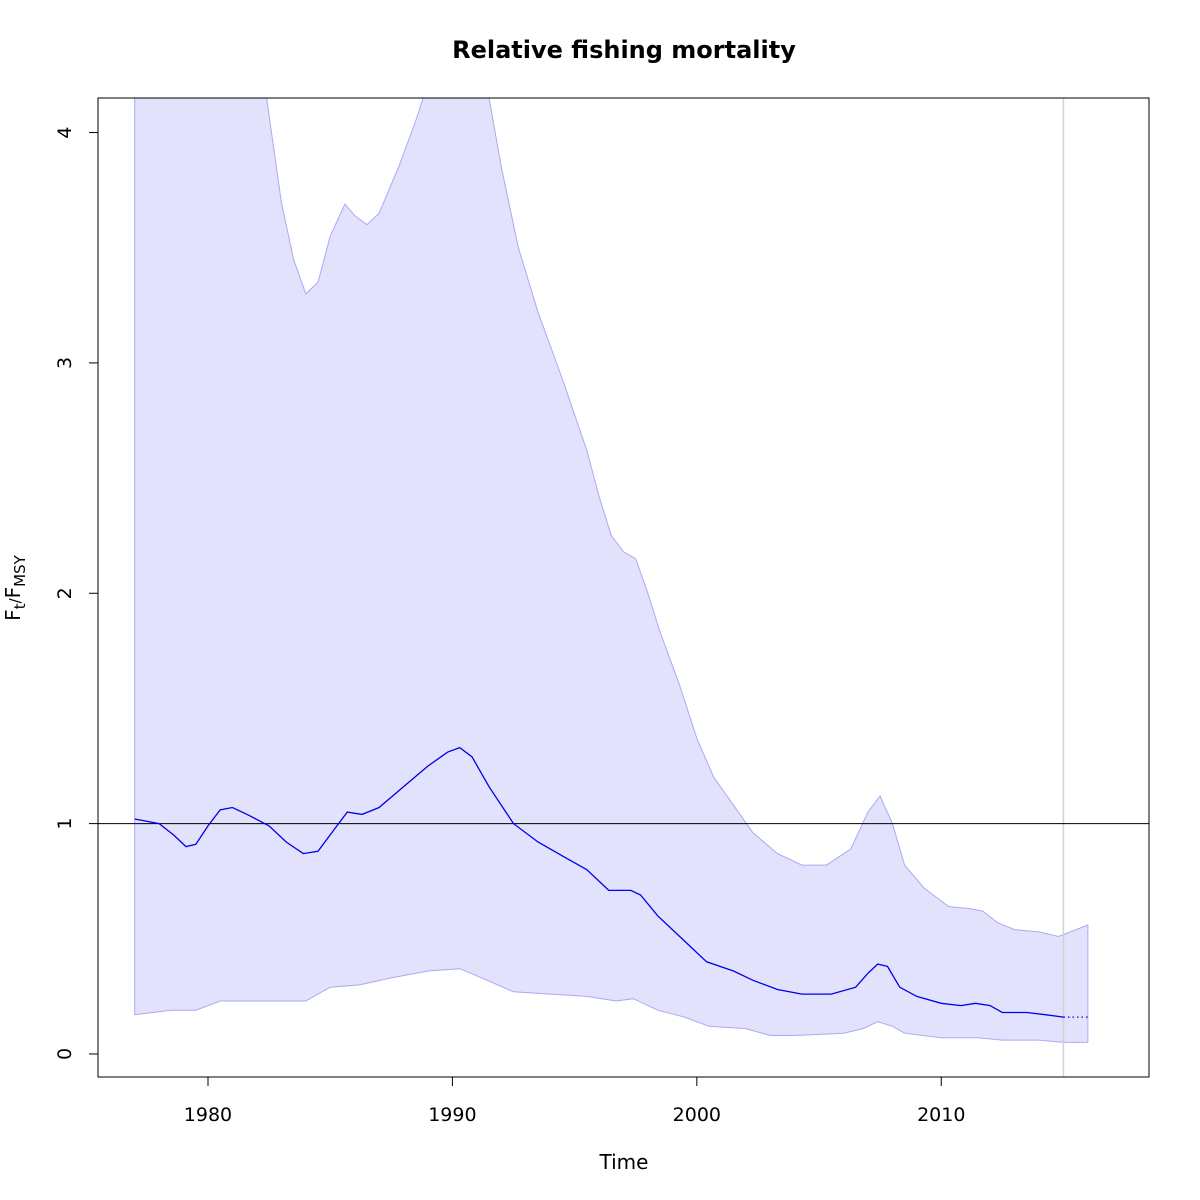  Describe the element at coordinates (611, 1005) in the screenshot. I see `lower-bound-line` at that location.